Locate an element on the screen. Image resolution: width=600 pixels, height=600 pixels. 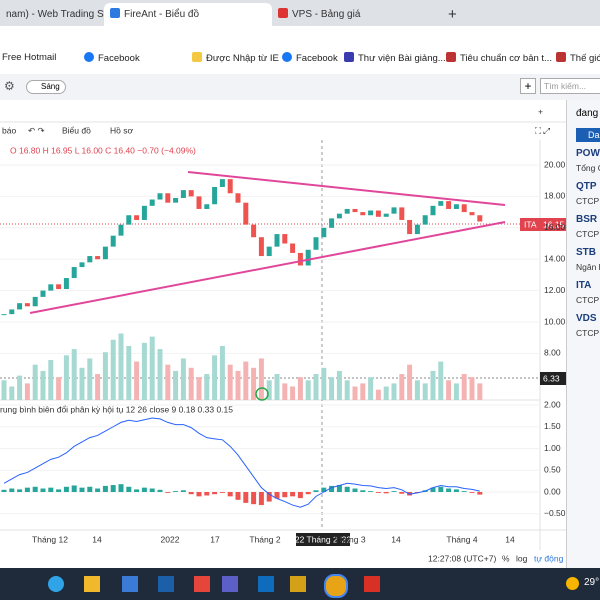
macd-tick-label: 1.00 is located at coordinates (552, 448).